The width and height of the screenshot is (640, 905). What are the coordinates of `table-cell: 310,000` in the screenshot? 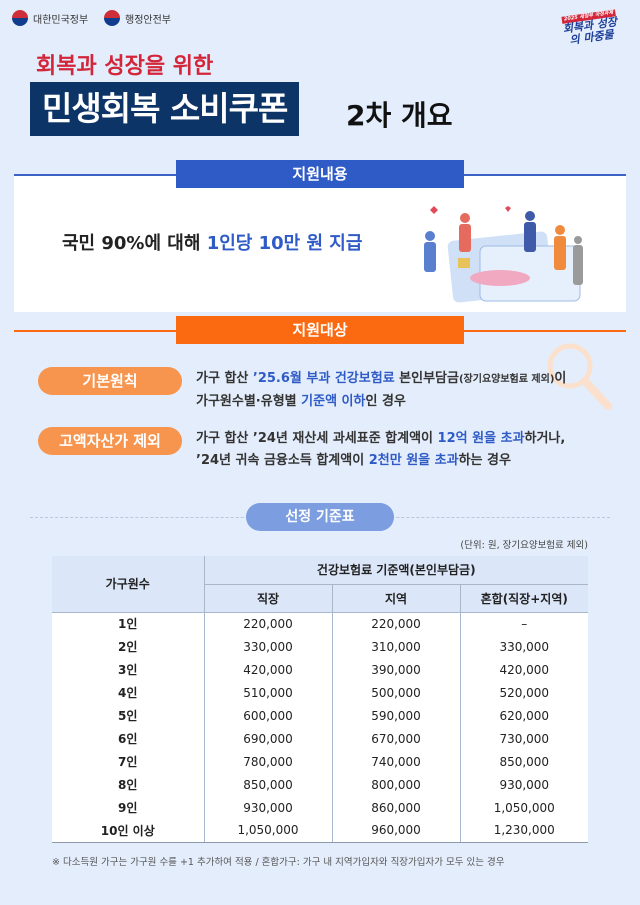 It's located at (395, 646).